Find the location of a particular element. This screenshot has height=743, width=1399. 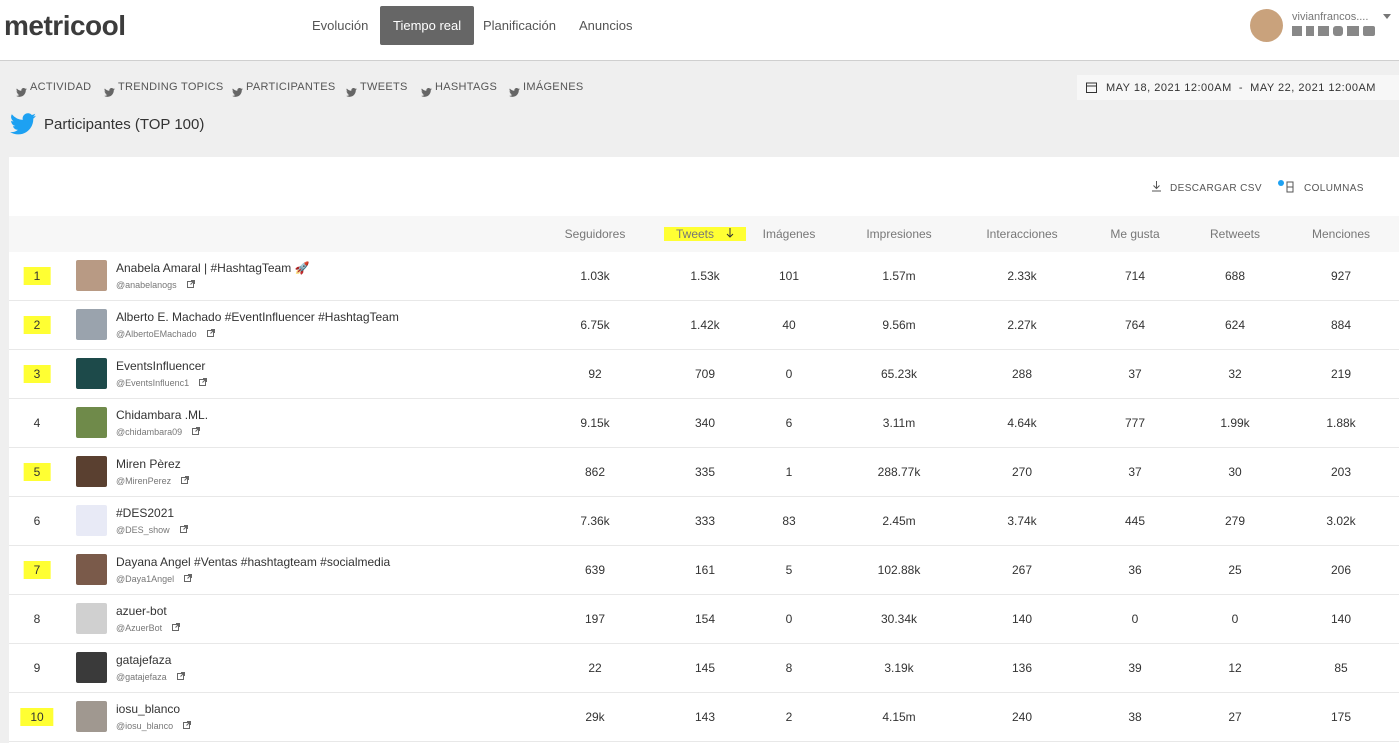

participant-name: Miren Pèrez is located at coordinates (148, 464).